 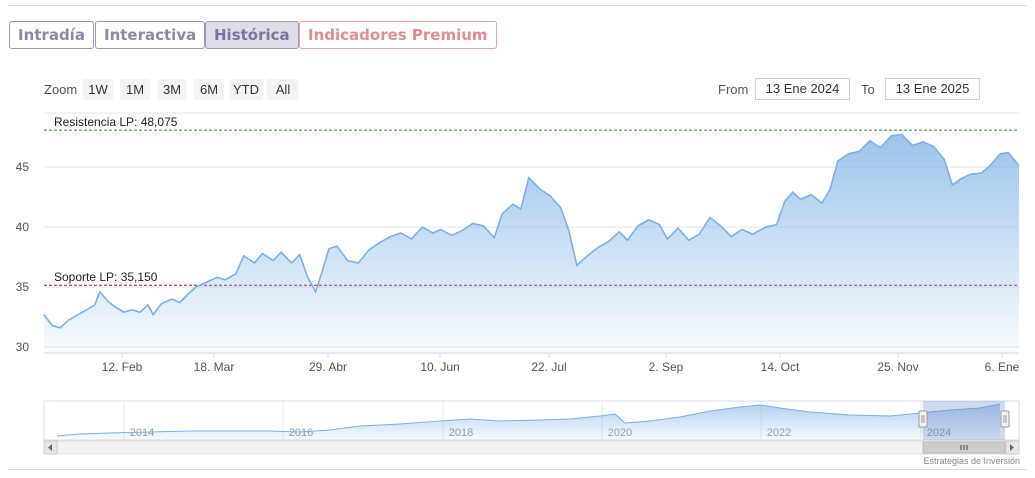 What do you see at coordinates (780, 367) in the screenshot?
I see `x-tick-label: 14. Oct` at bounding box center [780, 367].